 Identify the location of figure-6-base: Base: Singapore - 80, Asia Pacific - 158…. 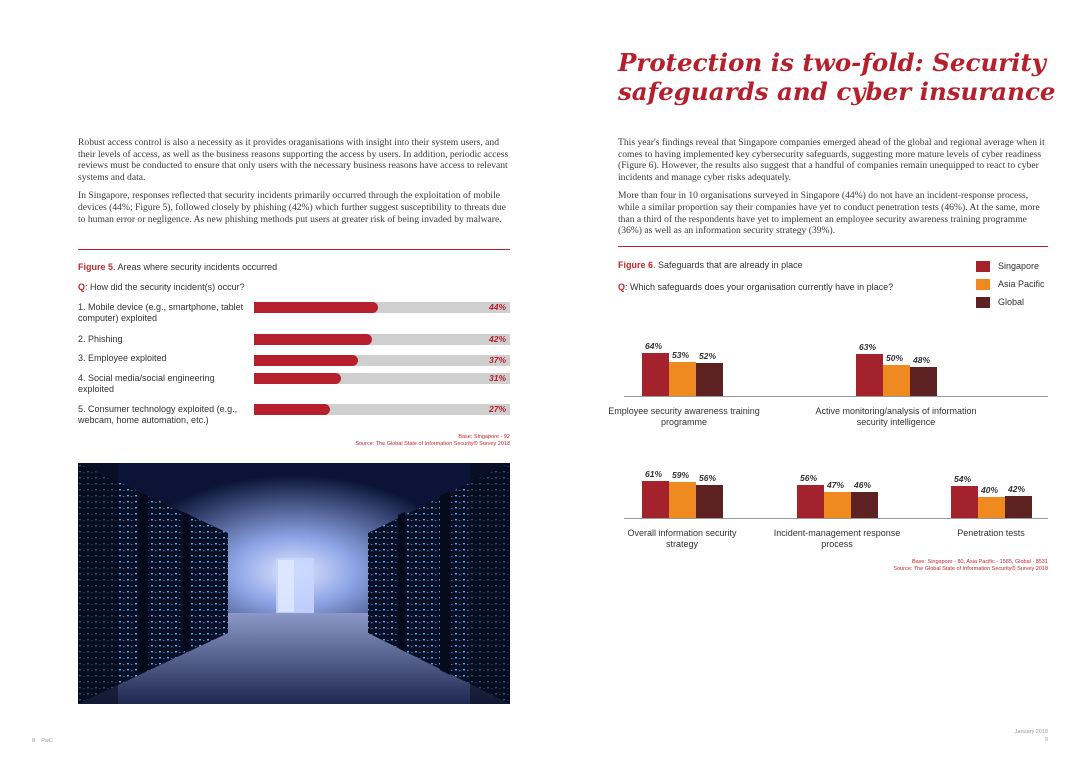
(898, 566).